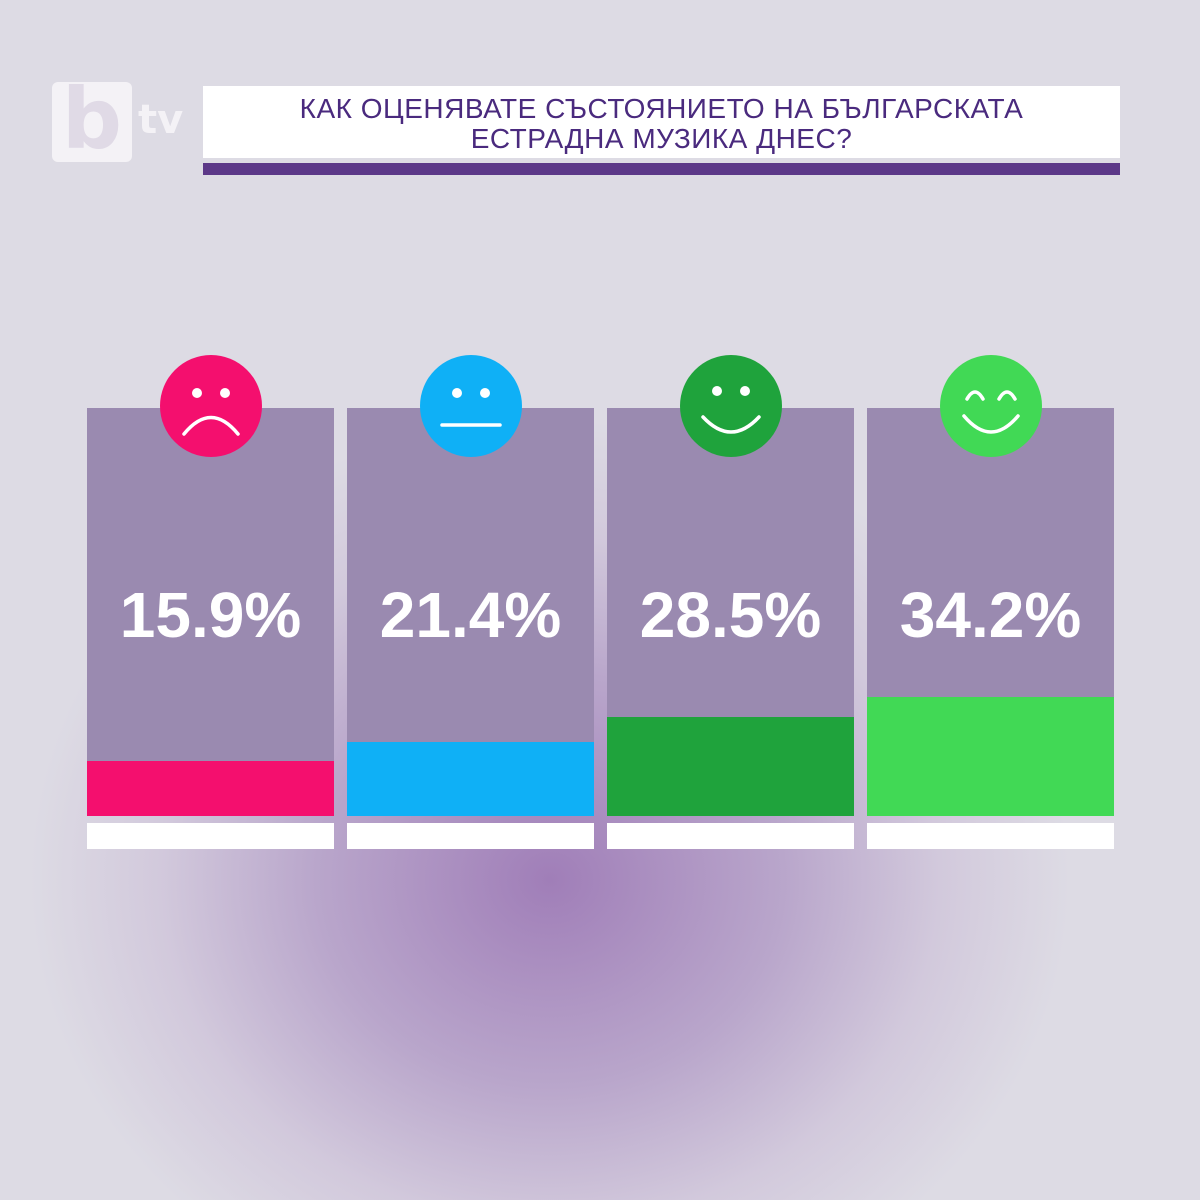 The image size is (1200, 1200). Describe the element at coordinates (211, 406) in the screenshot. I see `sad-face-icon` at that location.